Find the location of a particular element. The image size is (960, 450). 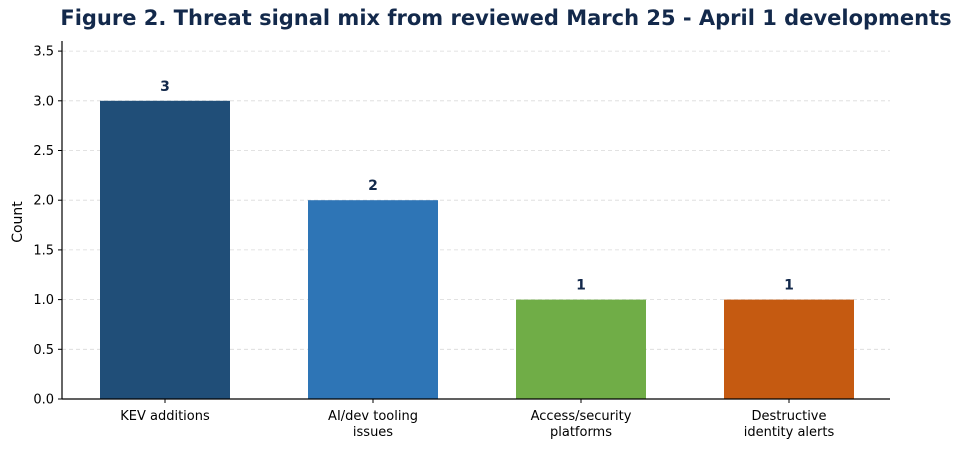

y-tick-label: 3.5 is located at coordinates (43, 52).